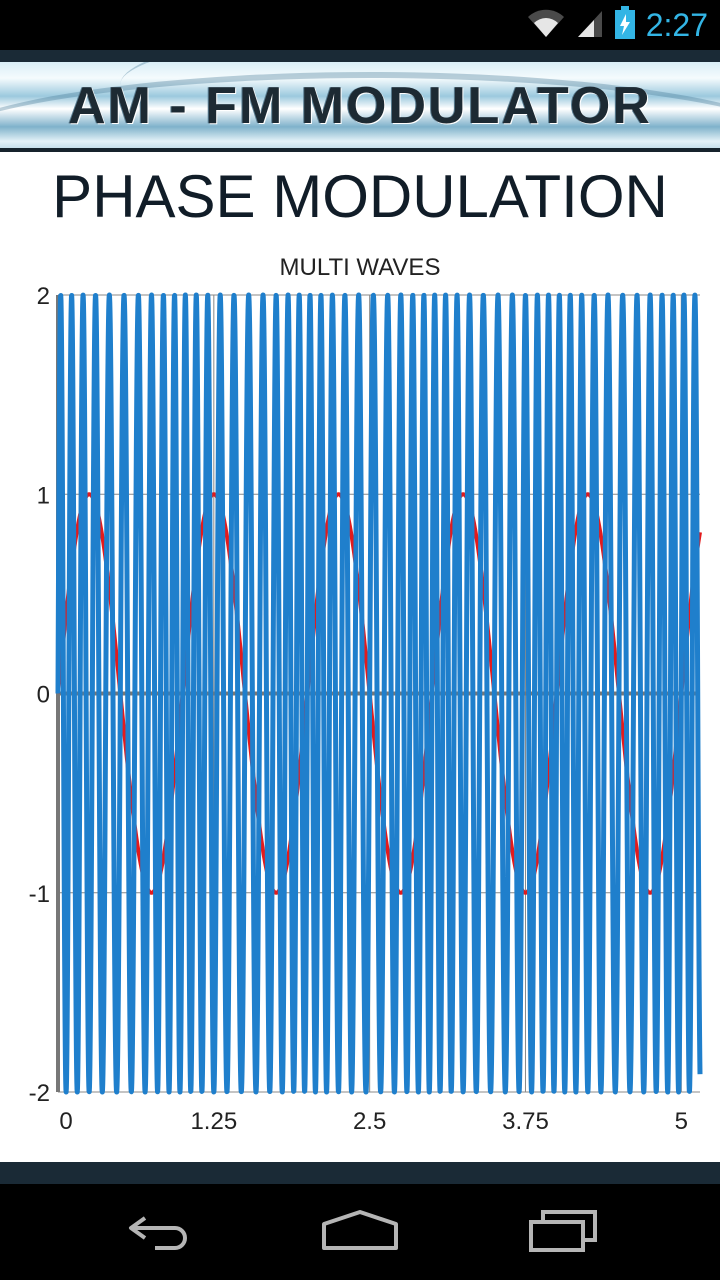 The height and width of the screenshot is (1280, 720). Describe the element at coordinates (43, 495) in the screenshot. I see `y-tick-label: 1` at that location.